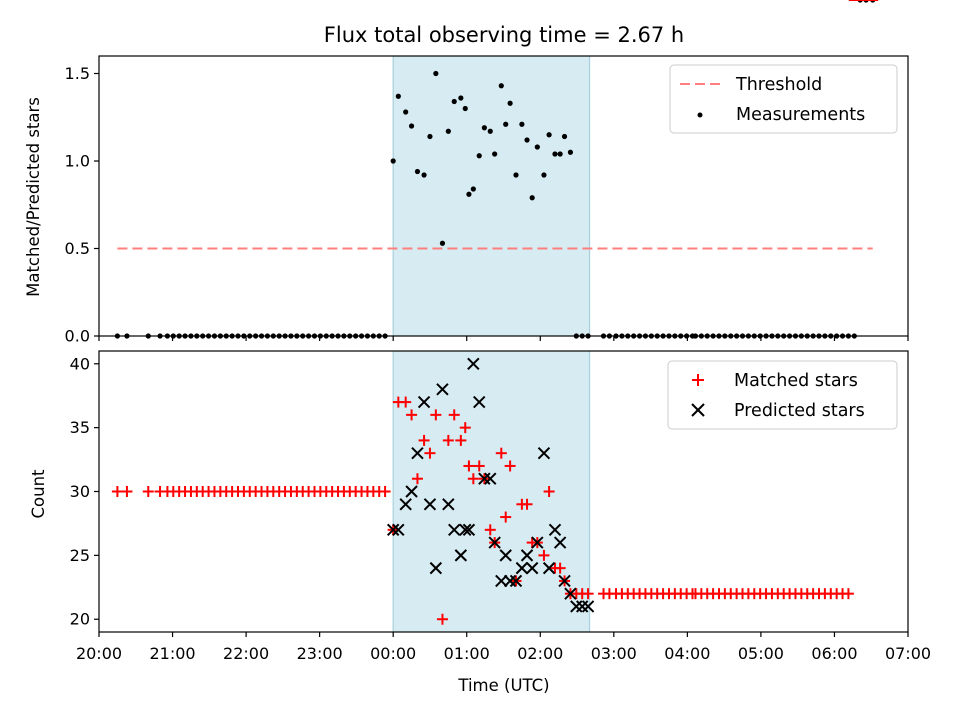 This screenshot has width=960, height=720. Describe the element at coordinates (77, 248) in the screenshot. I see `top-y-tick-label: 0.5` at that location.